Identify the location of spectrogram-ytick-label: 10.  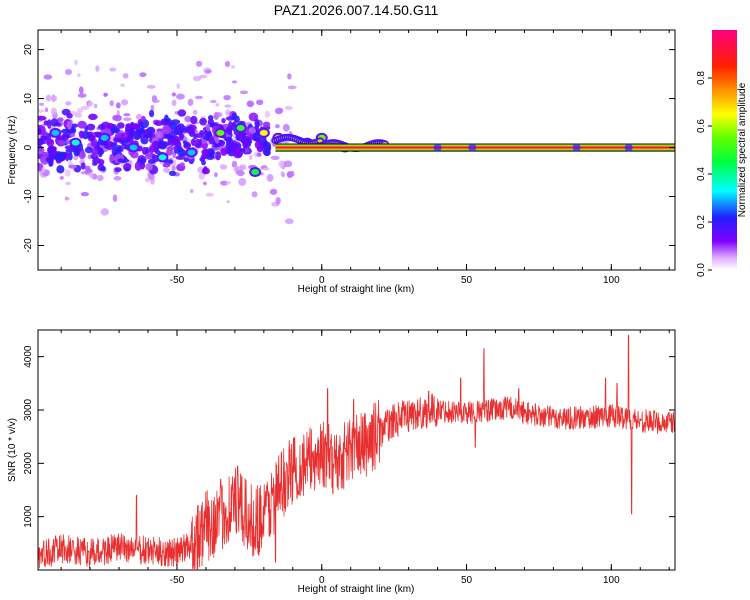
(28, 99).